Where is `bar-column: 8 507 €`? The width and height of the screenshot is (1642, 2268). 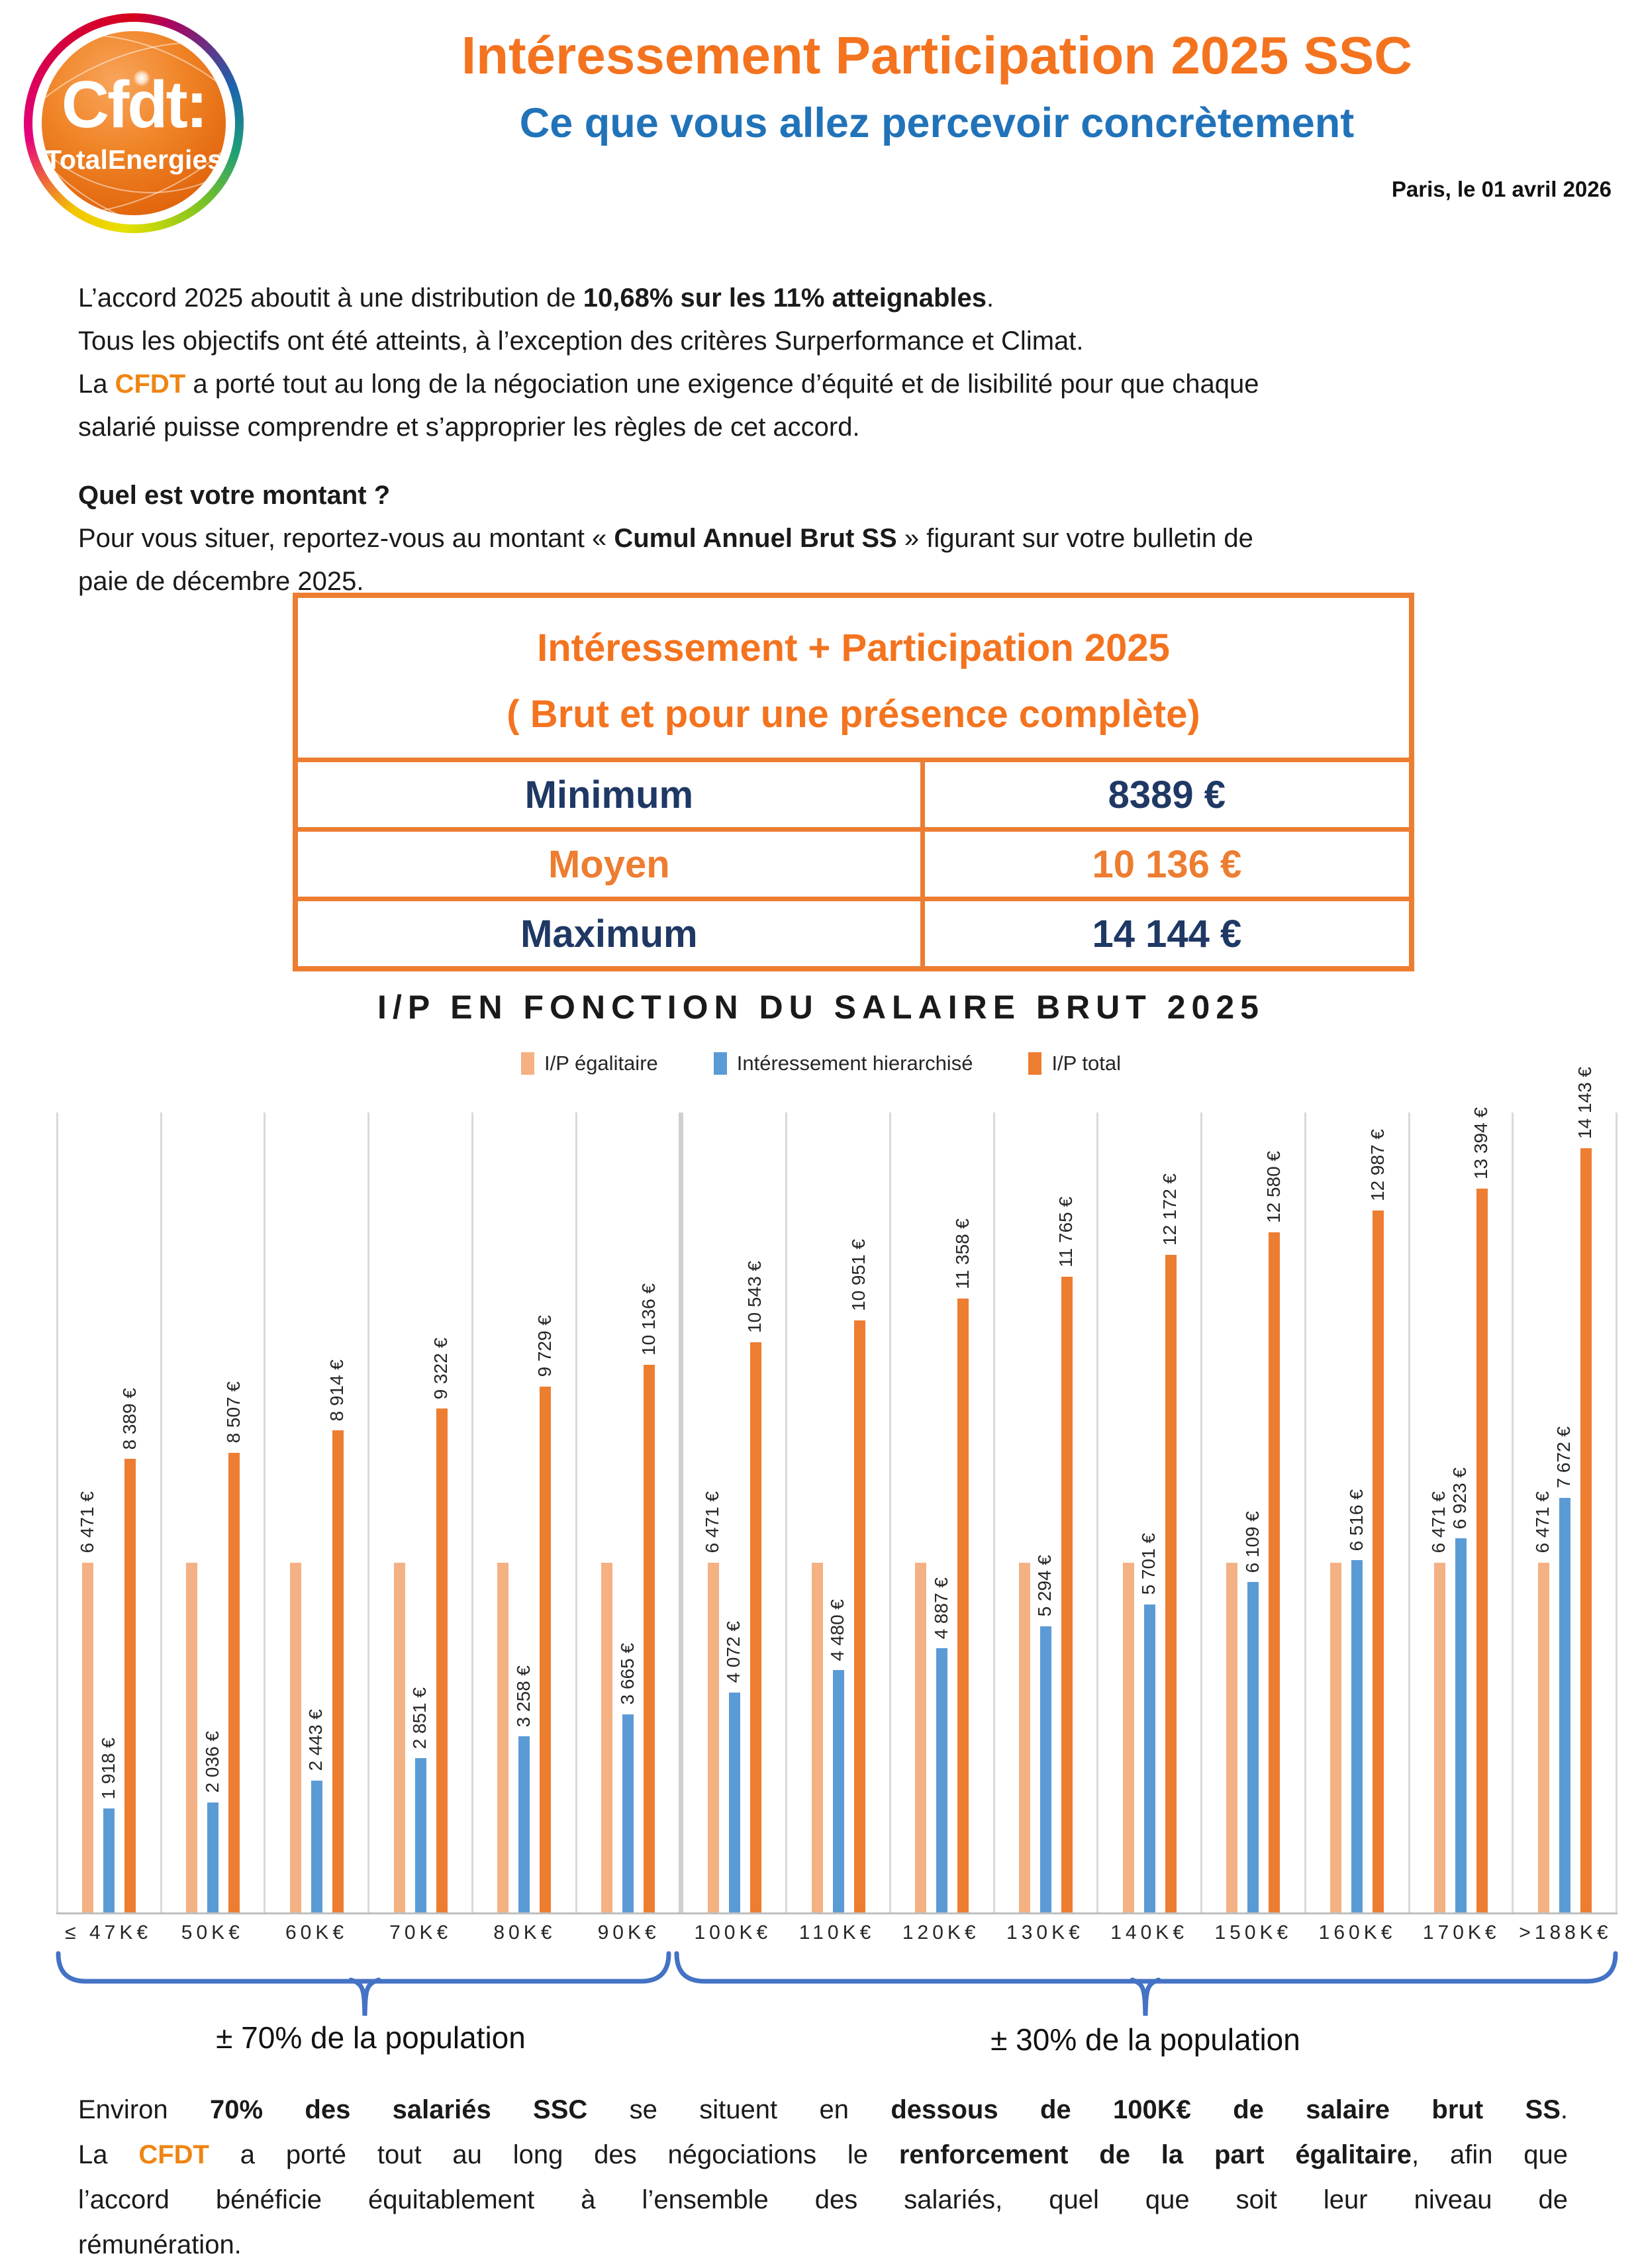
bar-column: 8 507 € is located at coordinates (234, 1512).